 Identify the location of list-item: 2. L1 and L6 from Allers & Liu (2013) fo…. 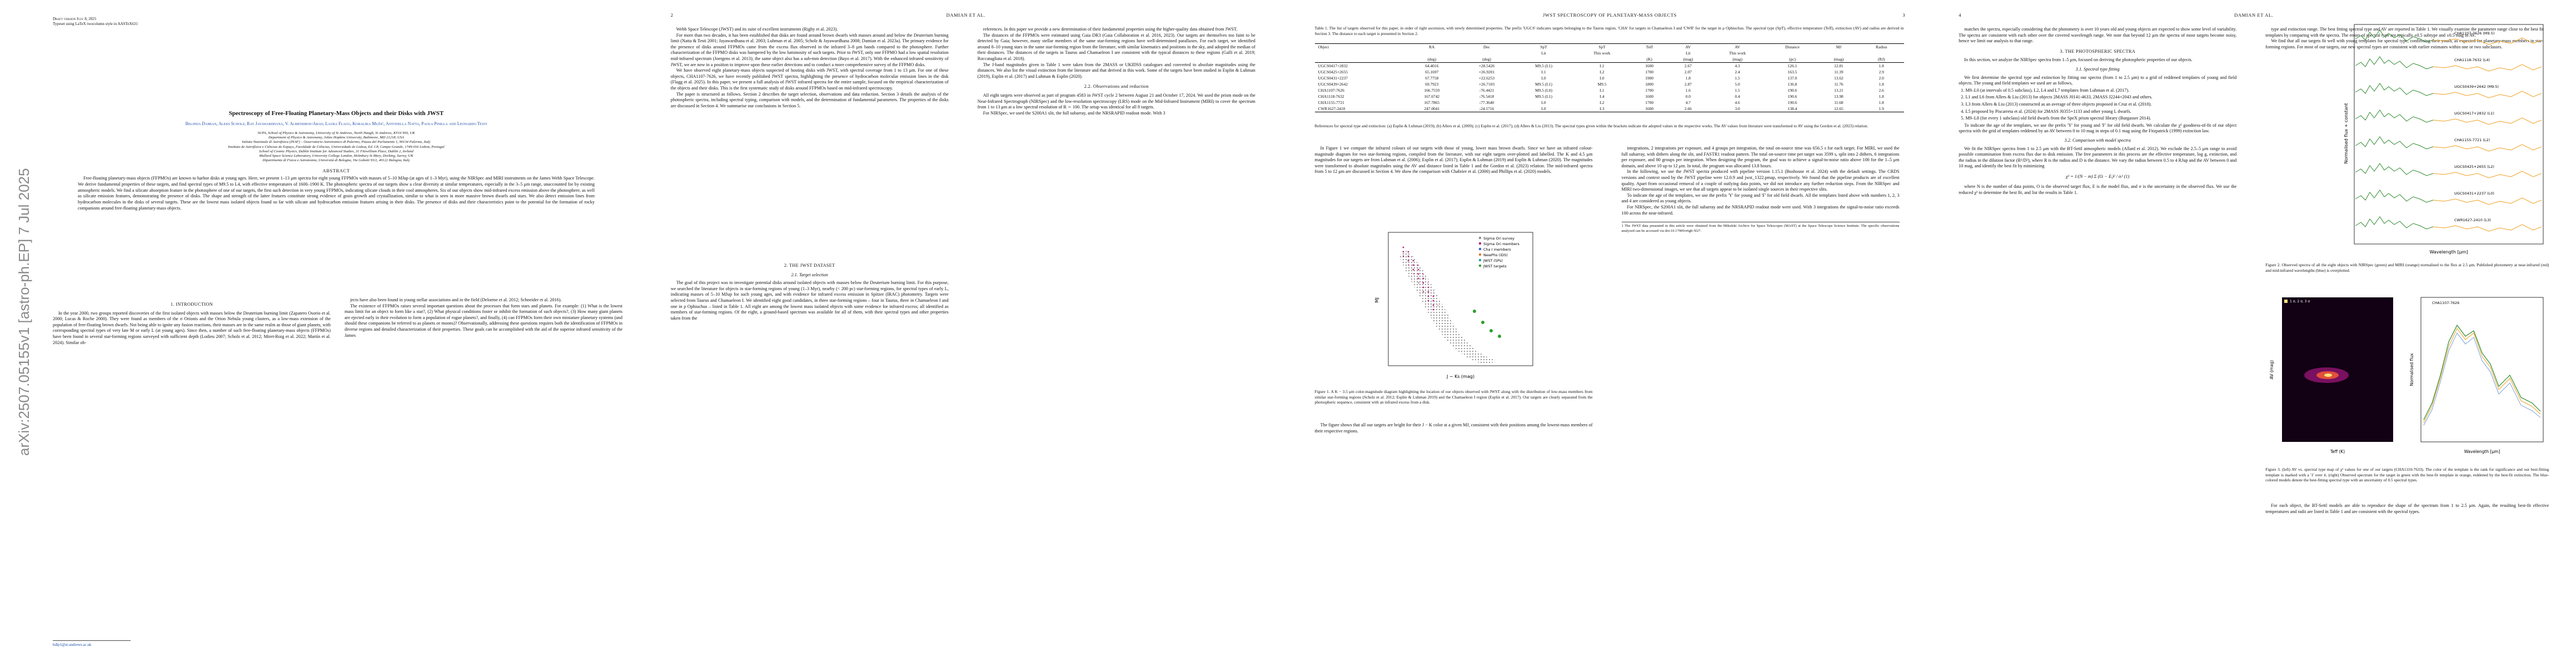
(2057, 97).